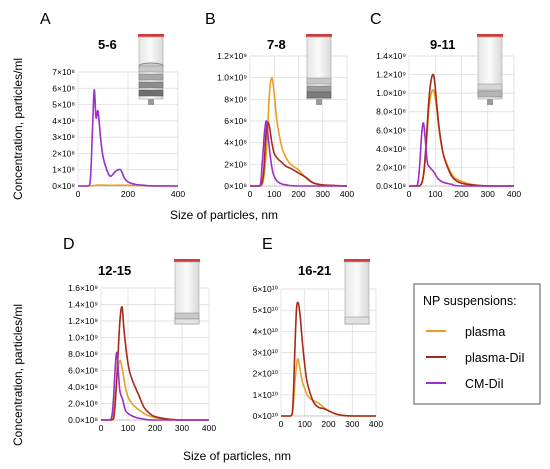 The width and height of the screenshot is (550, 469). Describe the element at coordinates (323, 194) in the screenshot. I see `panel-b-x-tick-label: 300` at that location.